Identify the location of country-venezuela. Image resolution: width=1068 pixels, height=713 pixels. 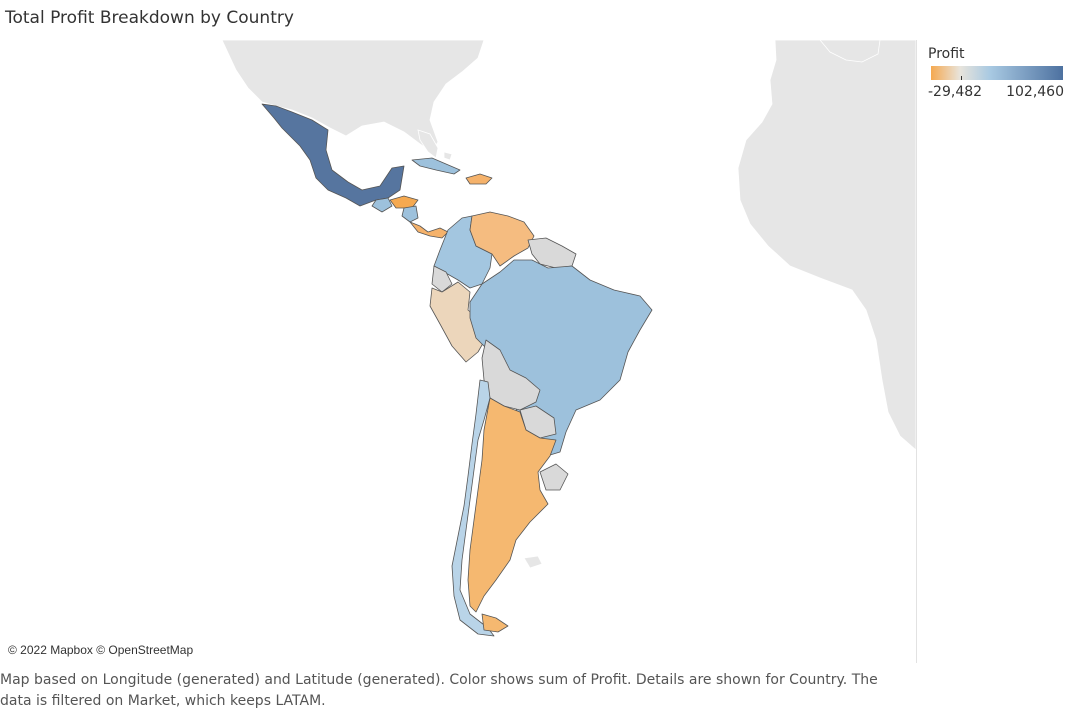
(502, 239).